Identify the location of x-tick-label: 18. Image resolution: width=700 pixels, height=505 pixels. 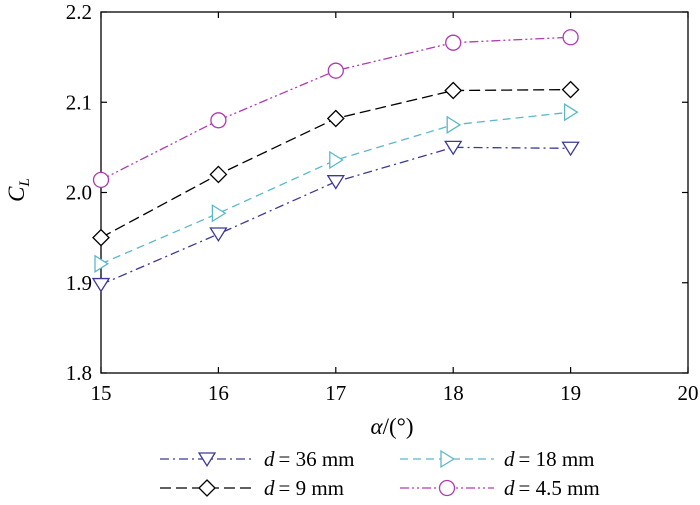
(453, 393).